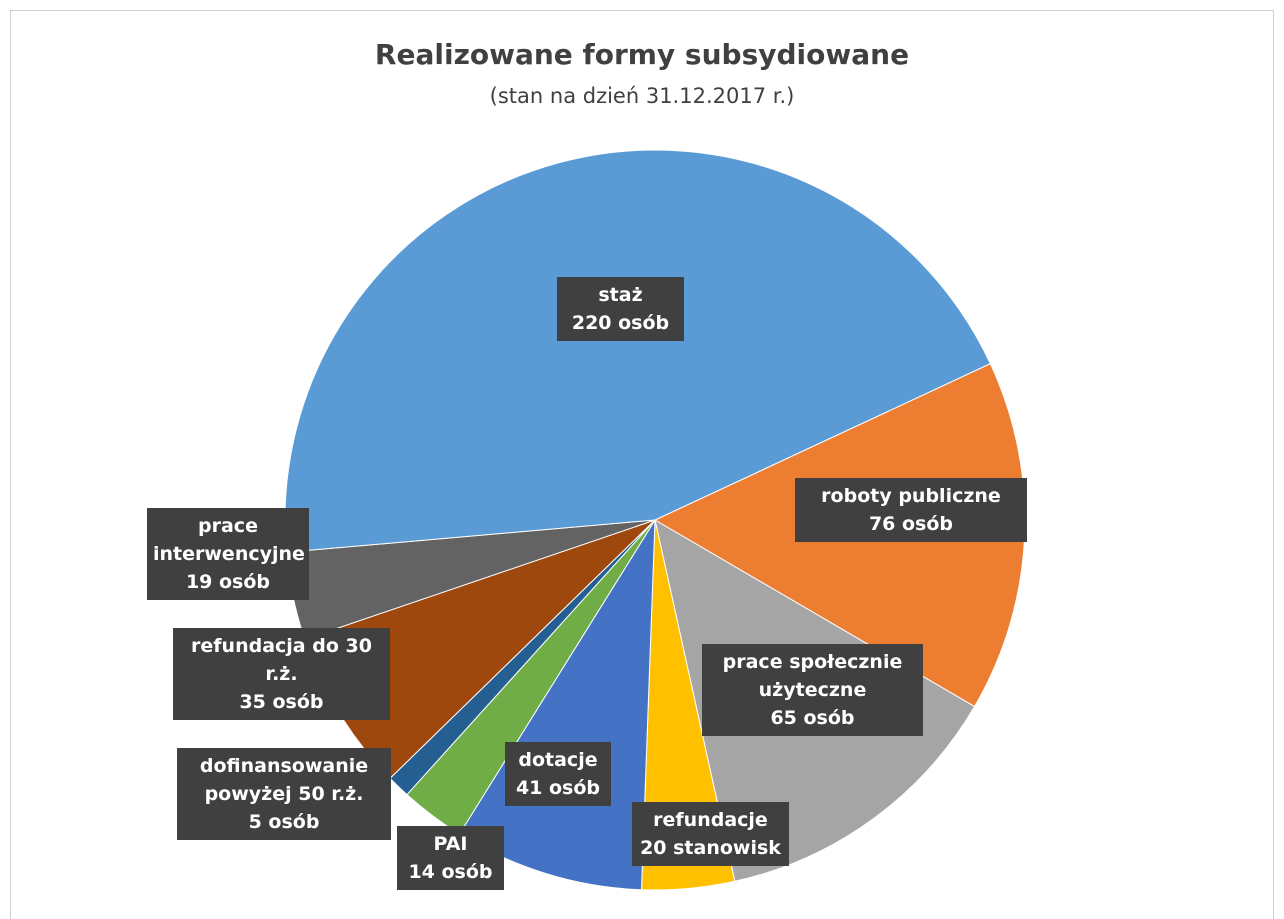  Describe the element at coordinates (281, 660) in the screenshot. I see `label-category: refundacja do 30 r.ż.` at that location.